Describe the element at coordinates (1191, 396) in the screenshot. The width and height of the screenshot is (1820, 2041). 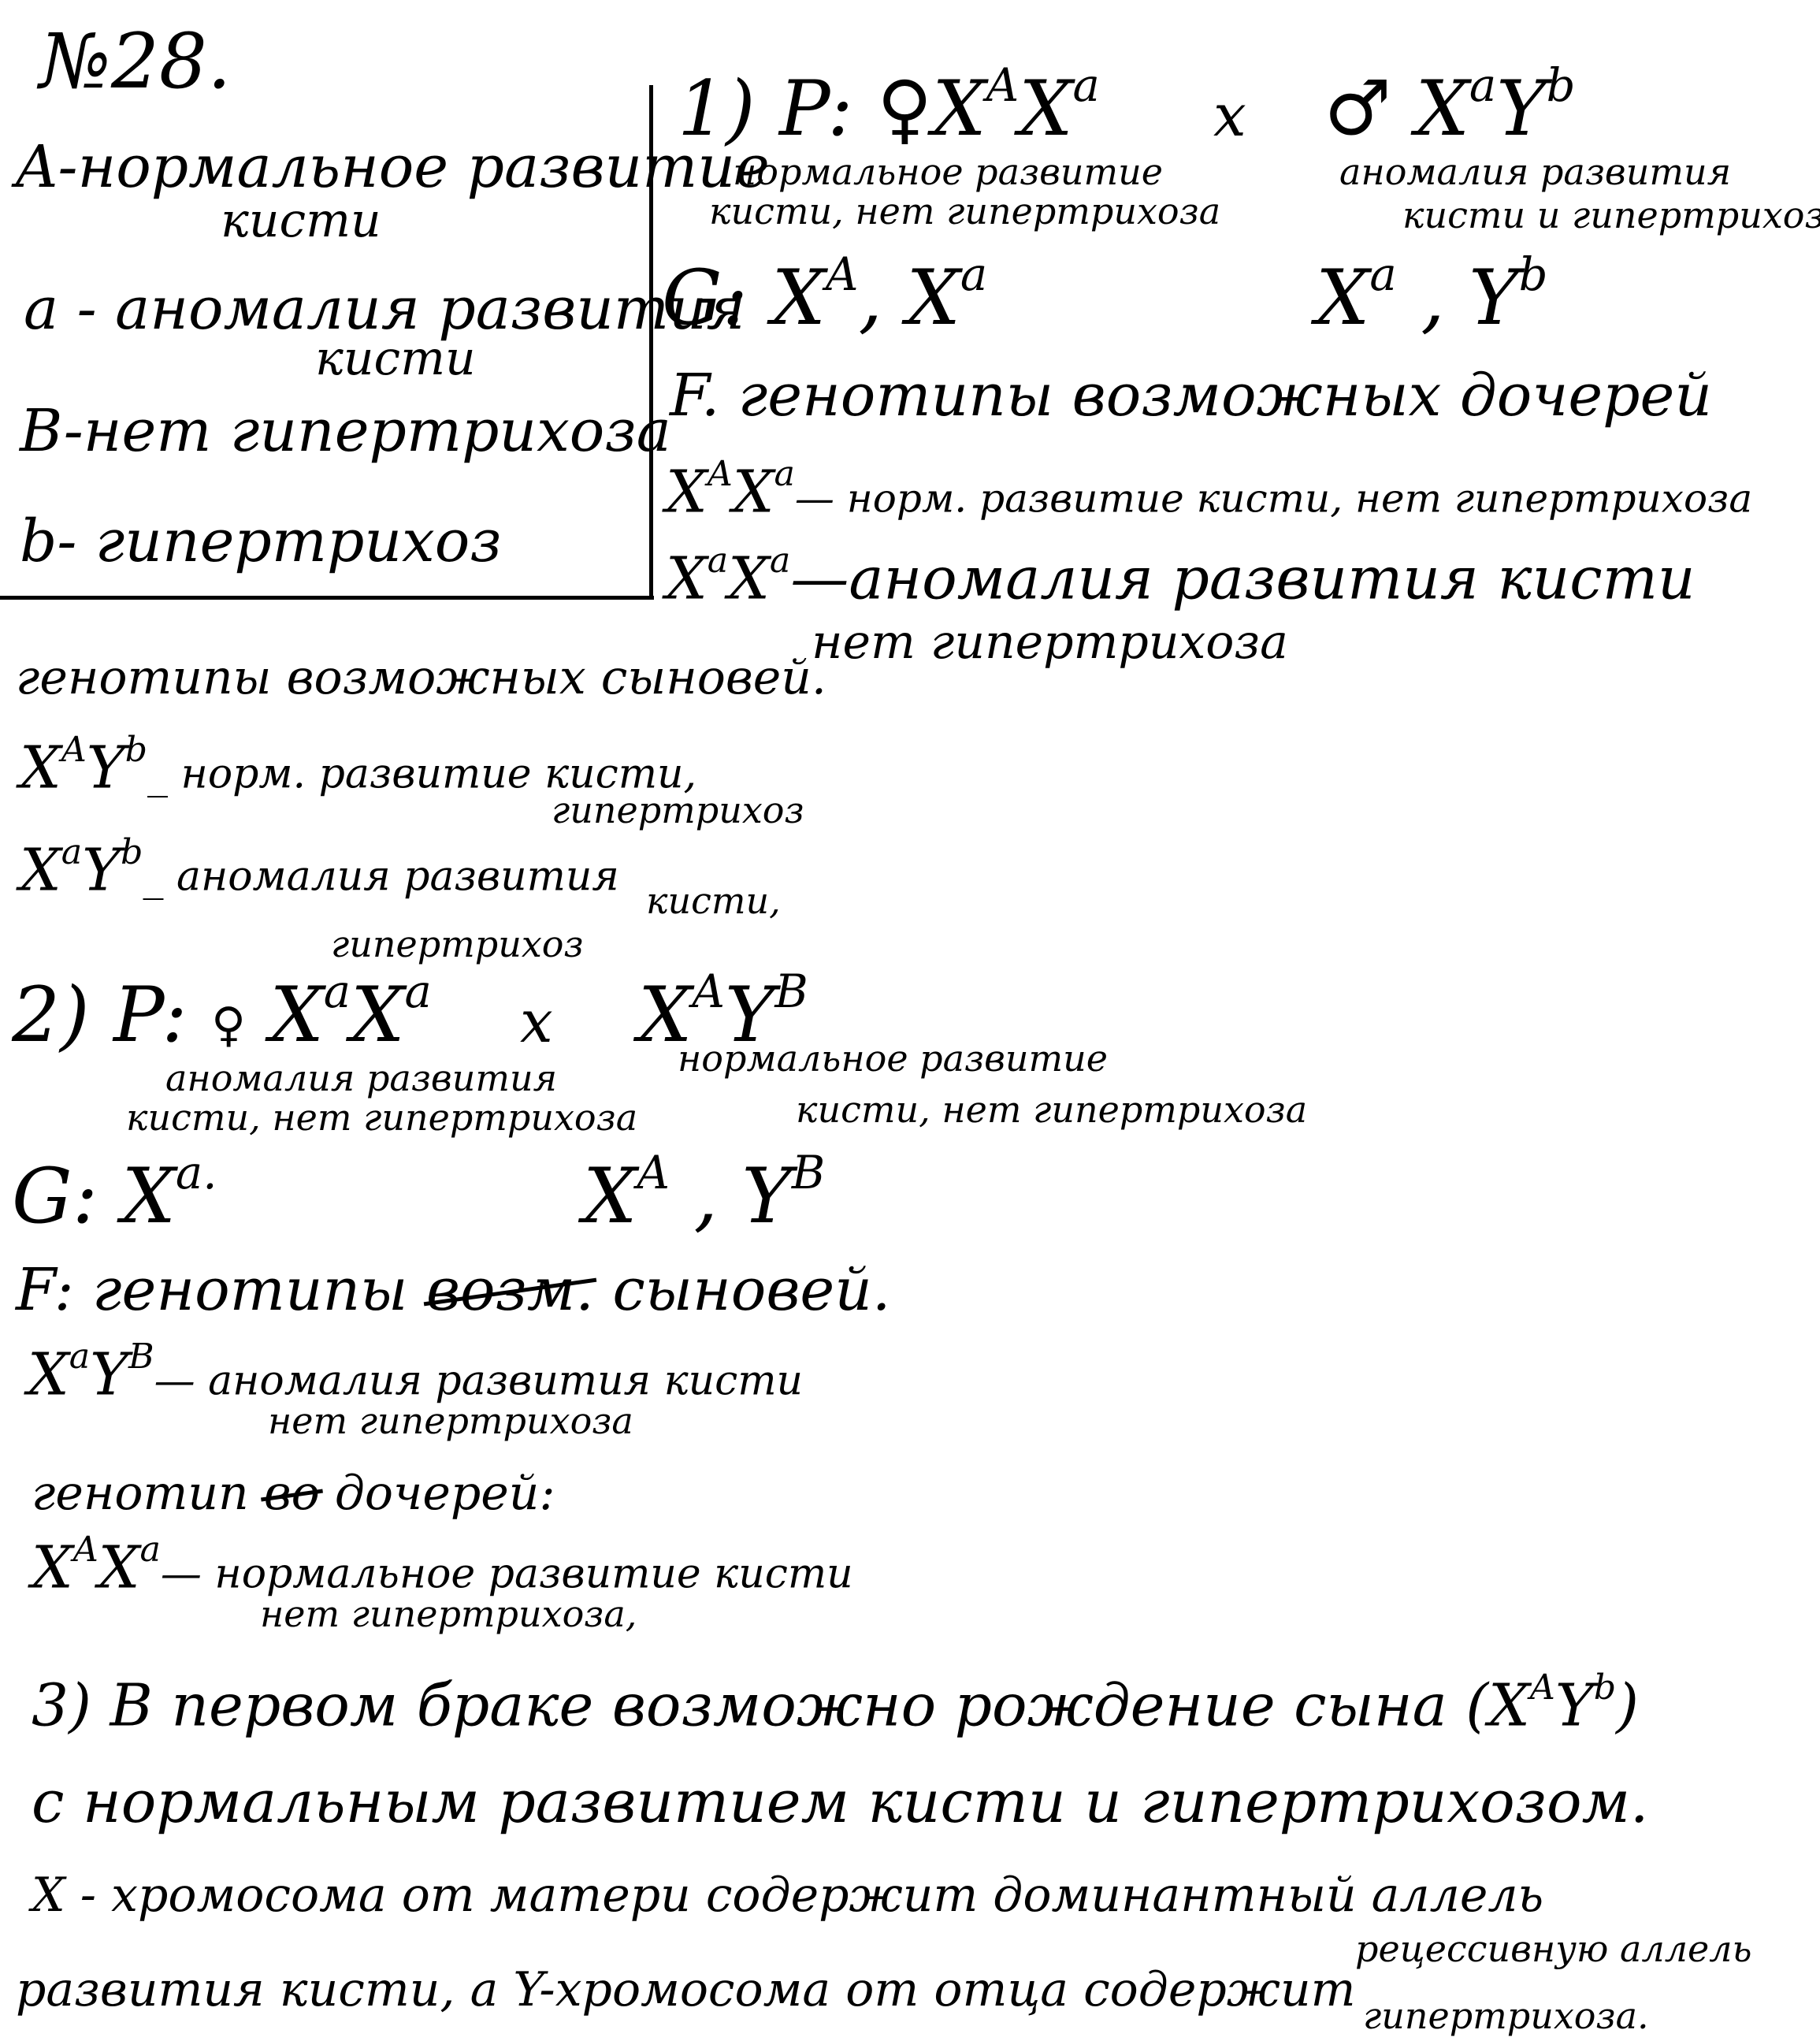
I see `cross1-f-line: F. генотипы возможных дочерей` at that location.